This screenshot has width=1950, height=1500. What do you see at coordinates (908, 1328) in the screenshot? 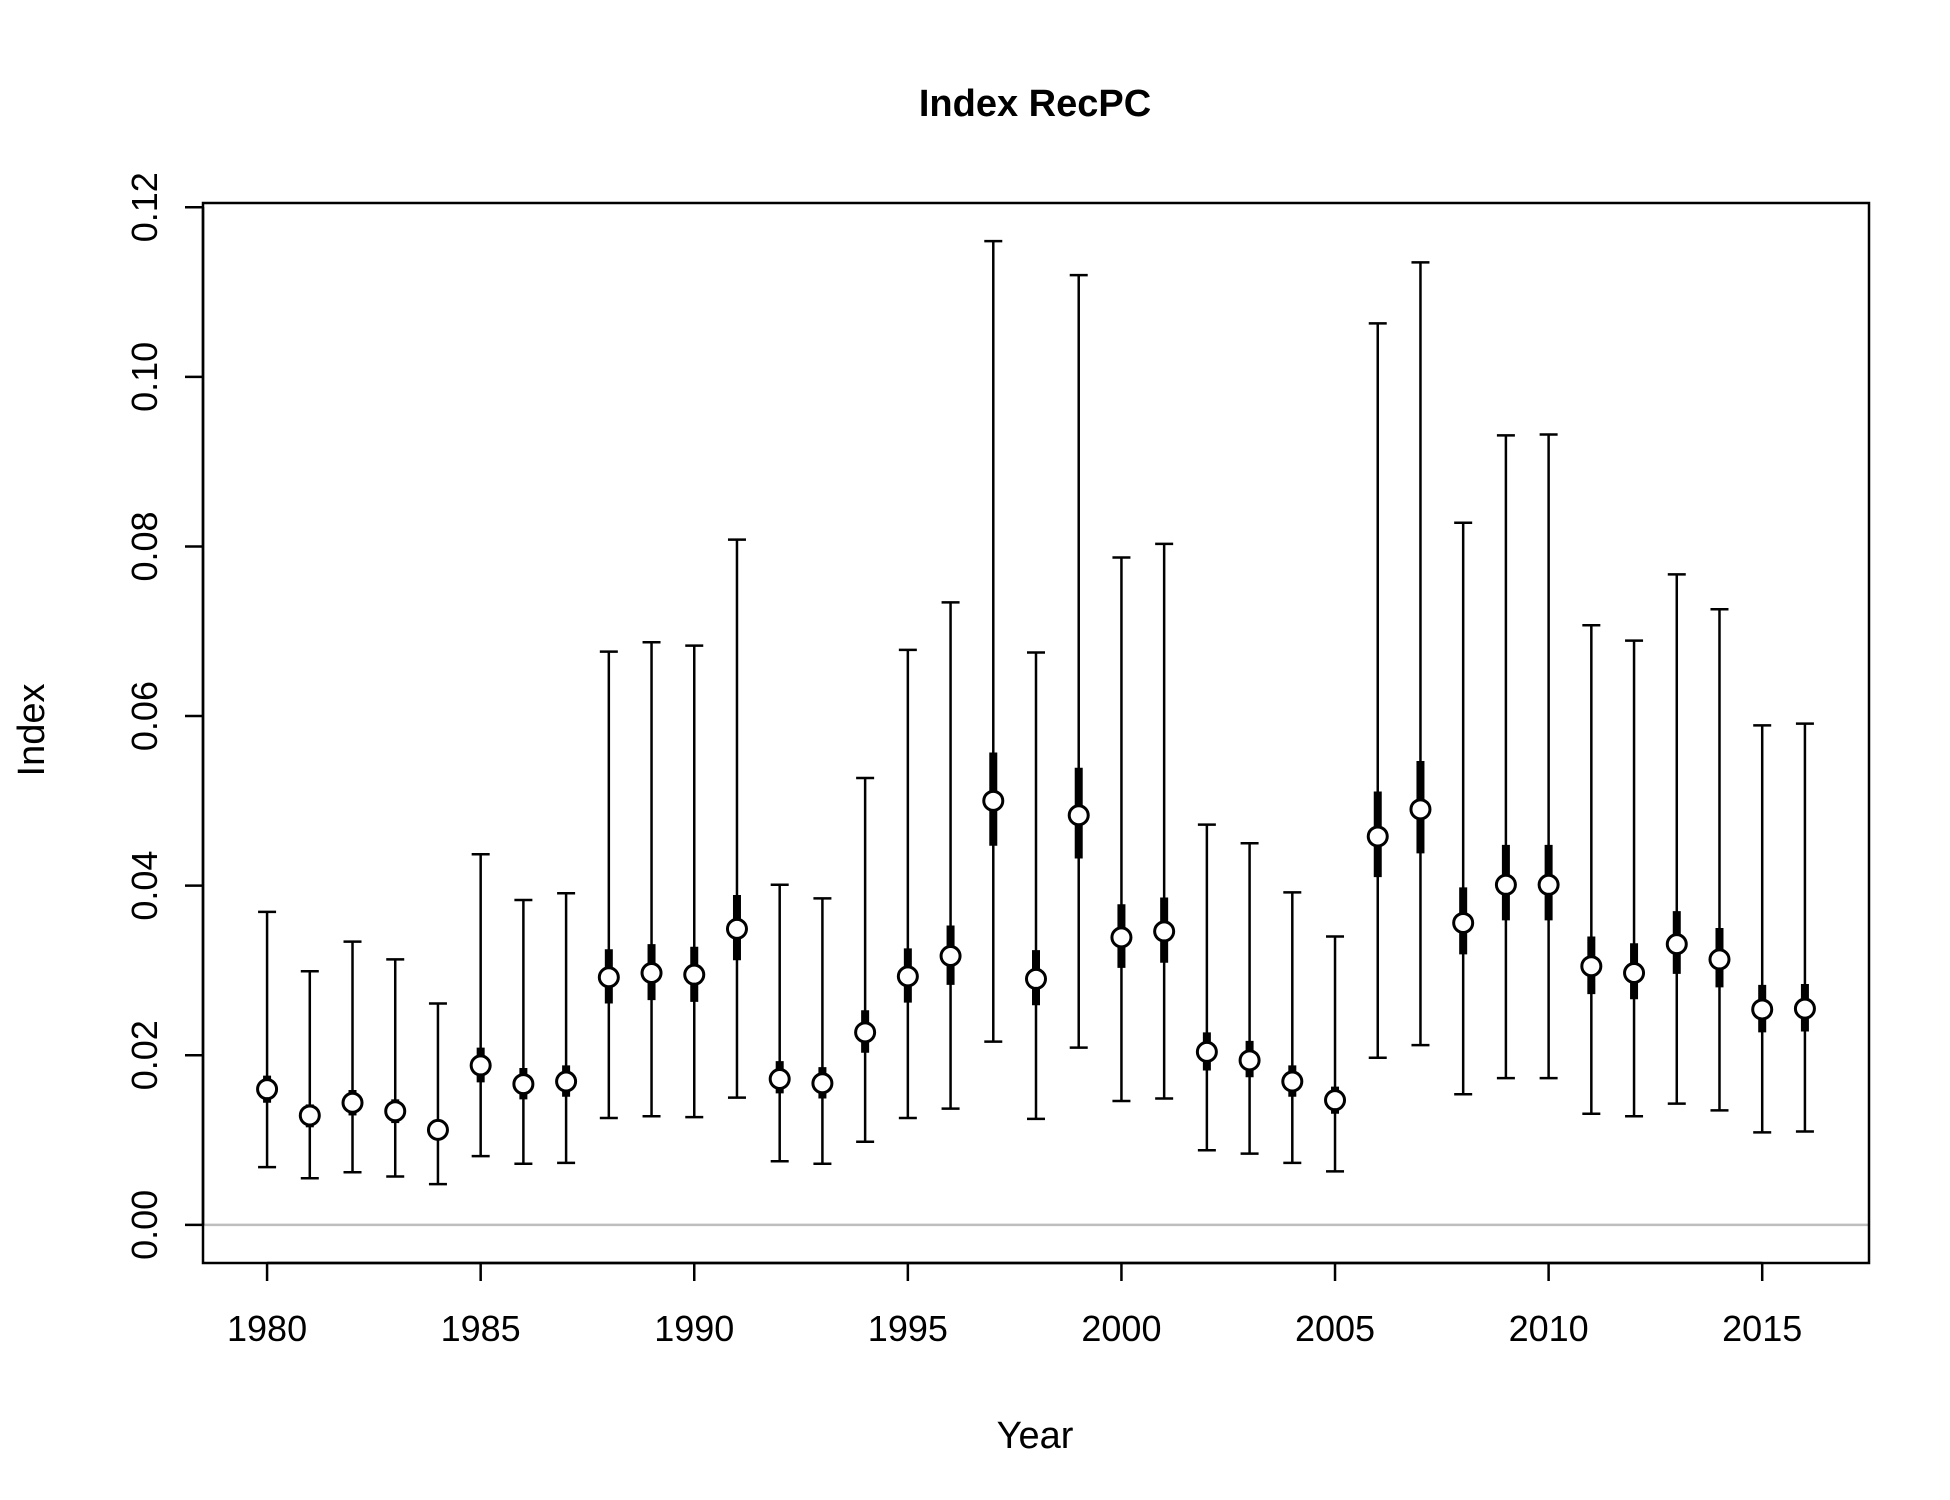
I see `x-tick-label: 1995` at bounding box center [908, 1328].